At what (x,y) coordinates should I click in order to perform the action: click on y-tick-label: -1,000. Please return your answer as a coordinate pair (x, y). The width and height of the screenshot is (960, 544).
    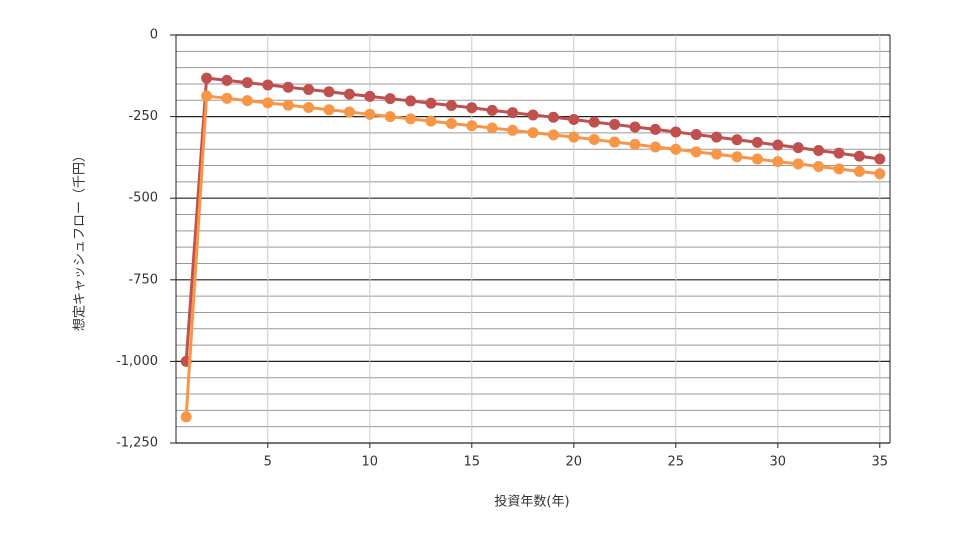
    Looking at the image, I should click on (137, 361).